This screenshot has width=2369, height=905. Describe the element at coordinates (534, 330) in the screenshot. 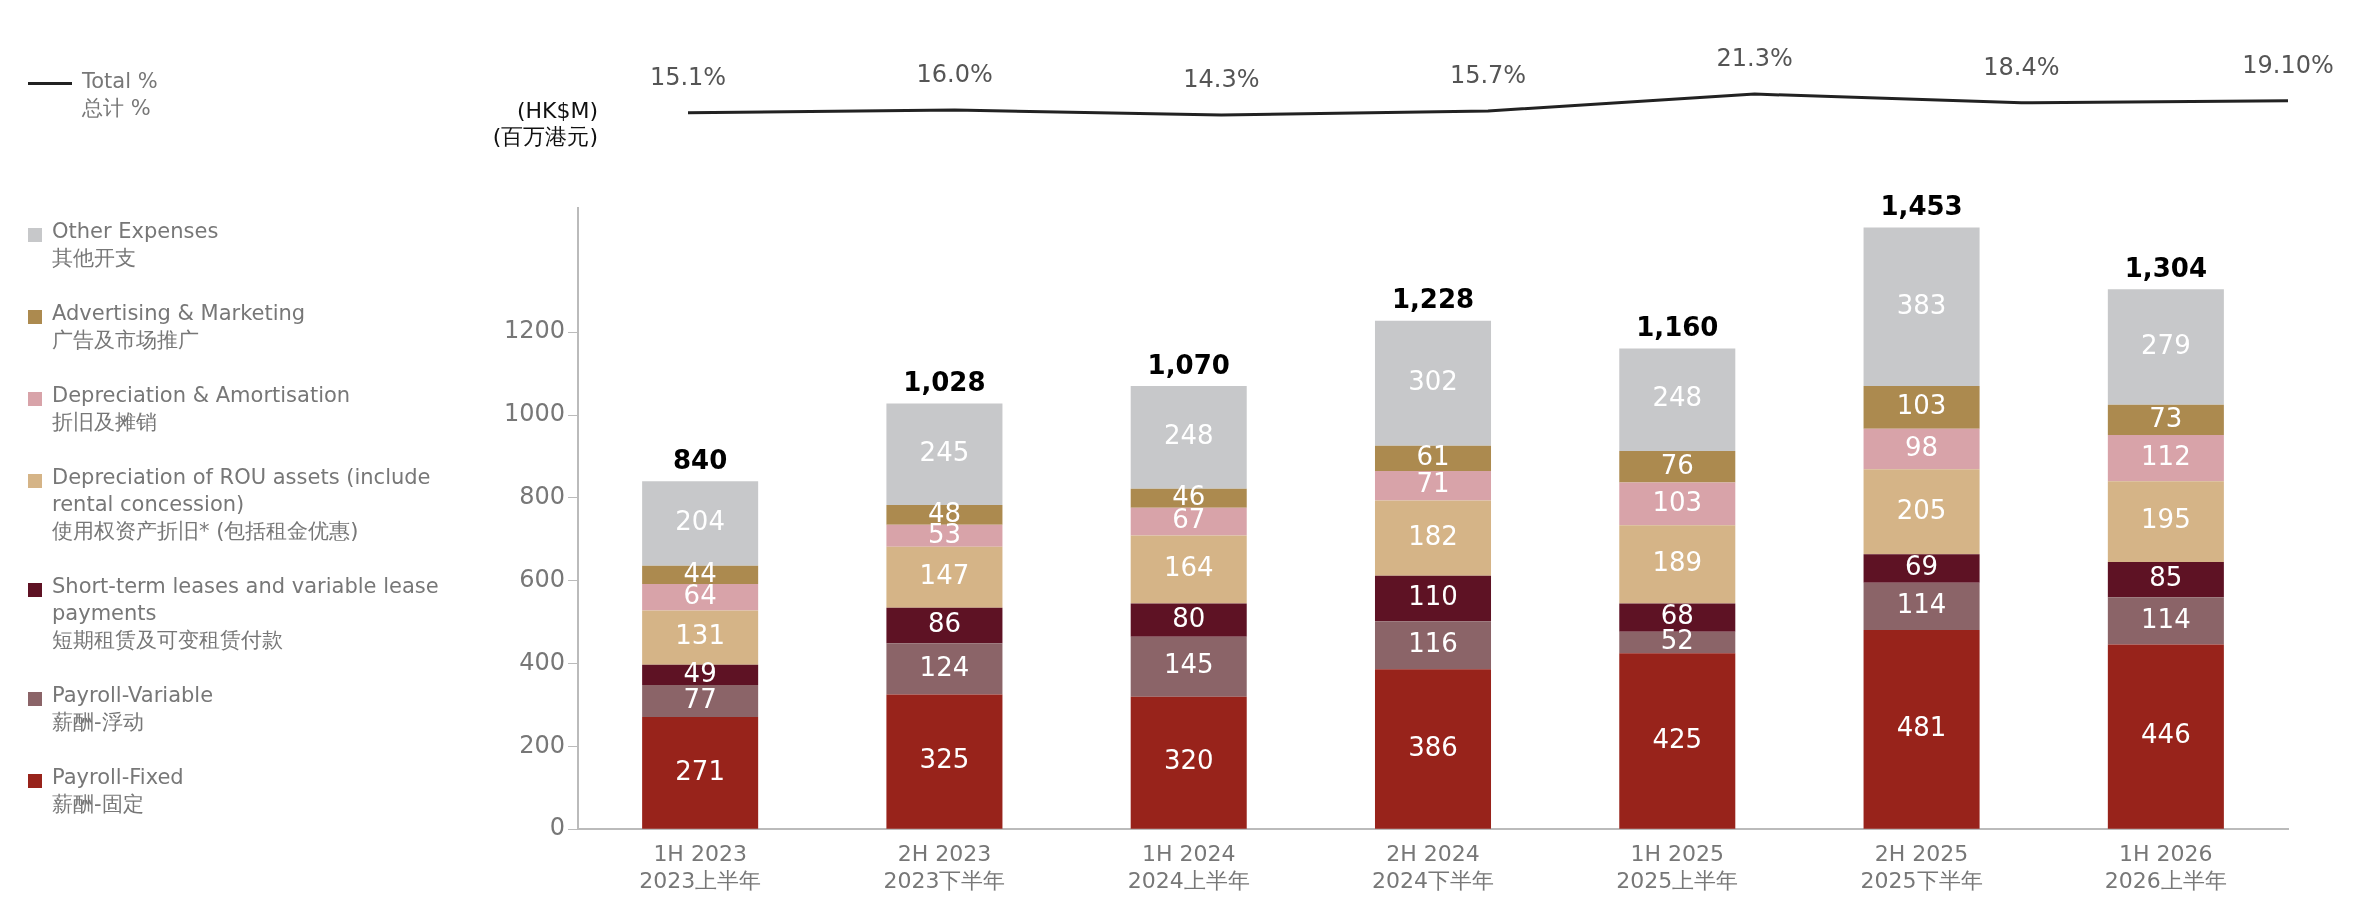

I see `y-tick-label: 1200` at that location.